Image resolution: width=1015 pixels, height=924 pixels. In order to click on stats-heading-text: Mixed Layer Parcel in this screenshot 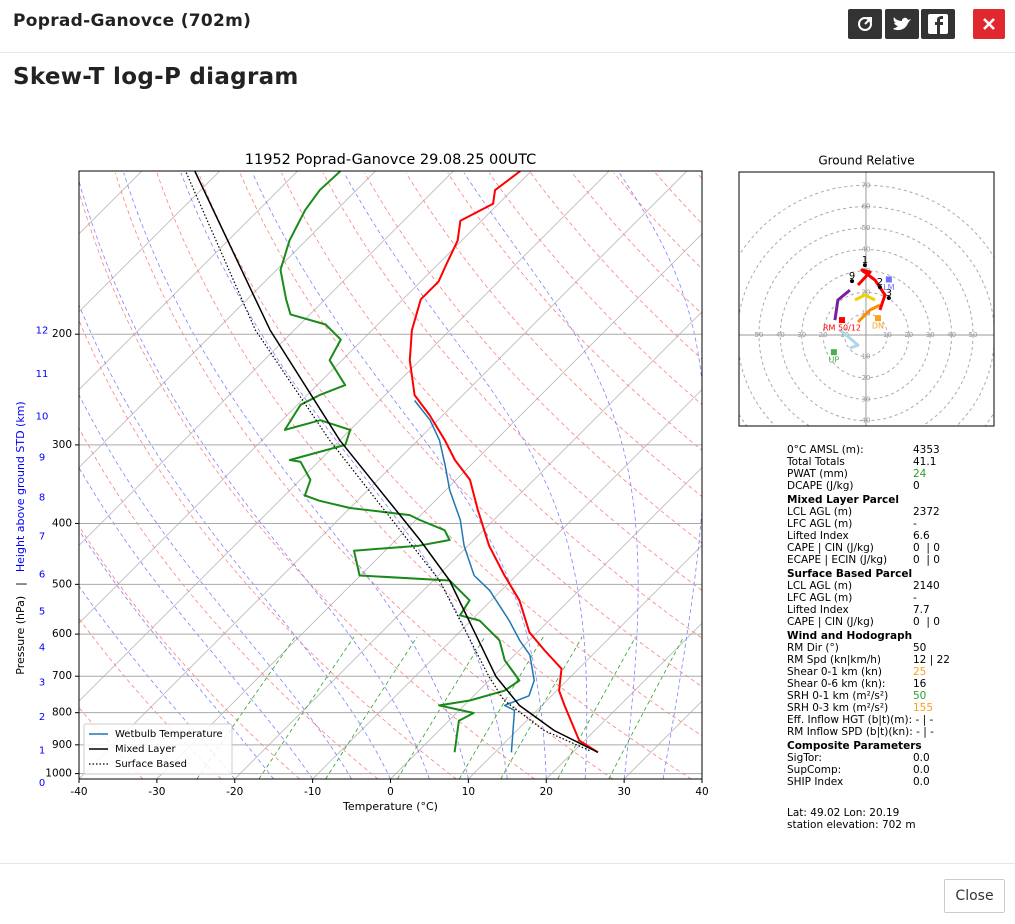, I will do `click(843, 500)`.